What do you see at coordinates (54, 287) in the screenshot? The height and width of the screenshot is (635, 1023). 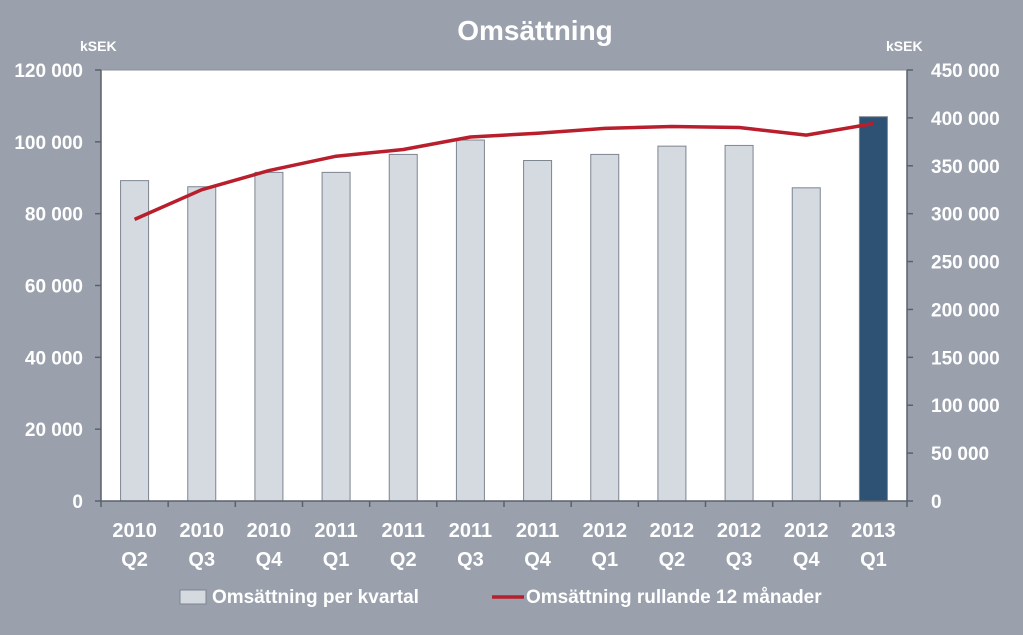 I see `y-left-tick-label: 60 000` at bounding box center [54, 287].